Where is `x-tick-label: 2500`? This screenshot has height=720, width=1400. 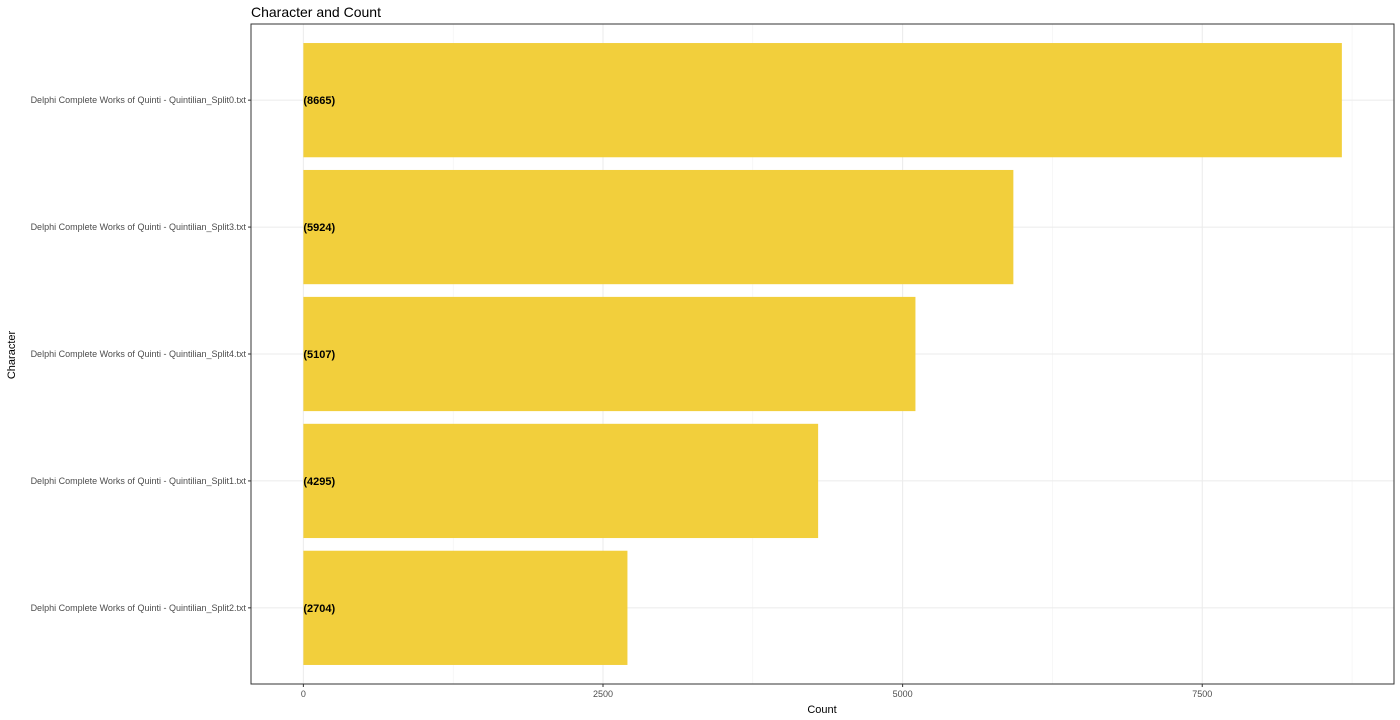
x-tick-label: 2500 is located at coordinates (603, 694).